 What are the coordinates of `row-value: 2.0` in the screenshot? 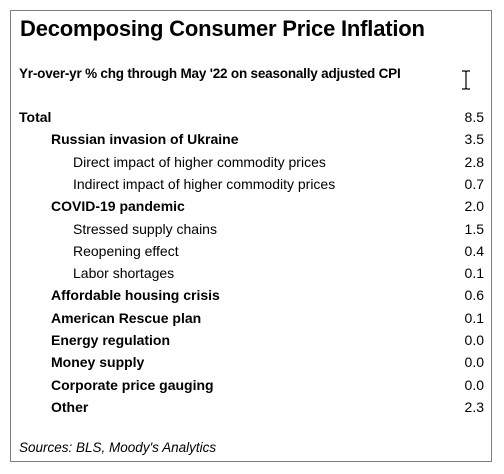 It's located at (474, 206).